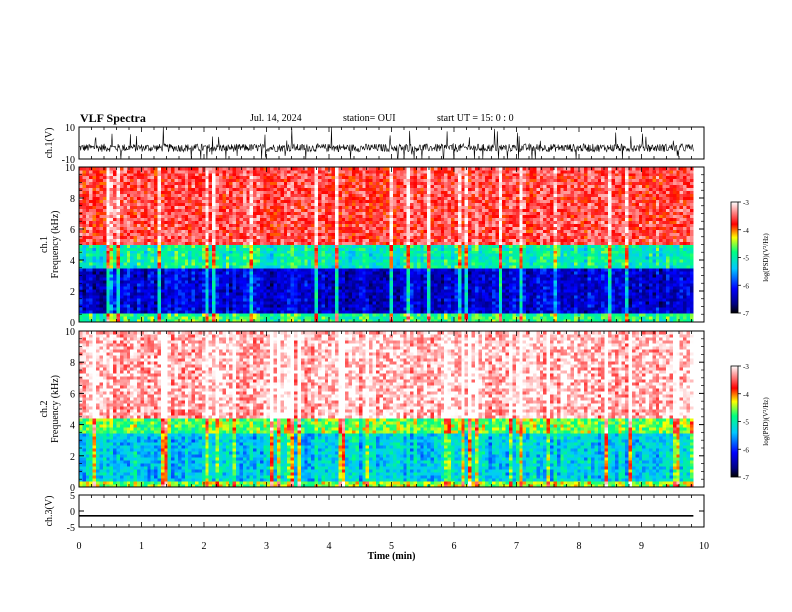 This screenshot has height=612, width=792. What do you see at coordinates (72, 394) in the screenshot?
I see `ch2-y-tick-label: 6` at bounding box center [72, 394].